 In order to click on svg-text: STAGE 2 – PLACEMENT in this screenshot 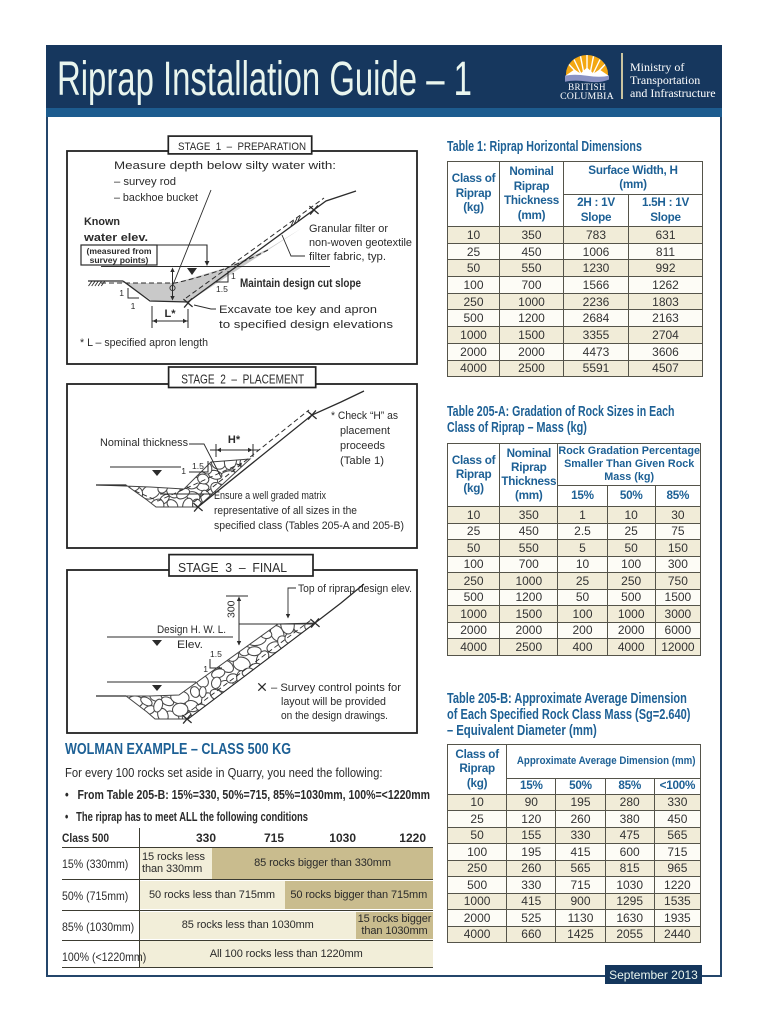, I will do `click(242, 378)`.